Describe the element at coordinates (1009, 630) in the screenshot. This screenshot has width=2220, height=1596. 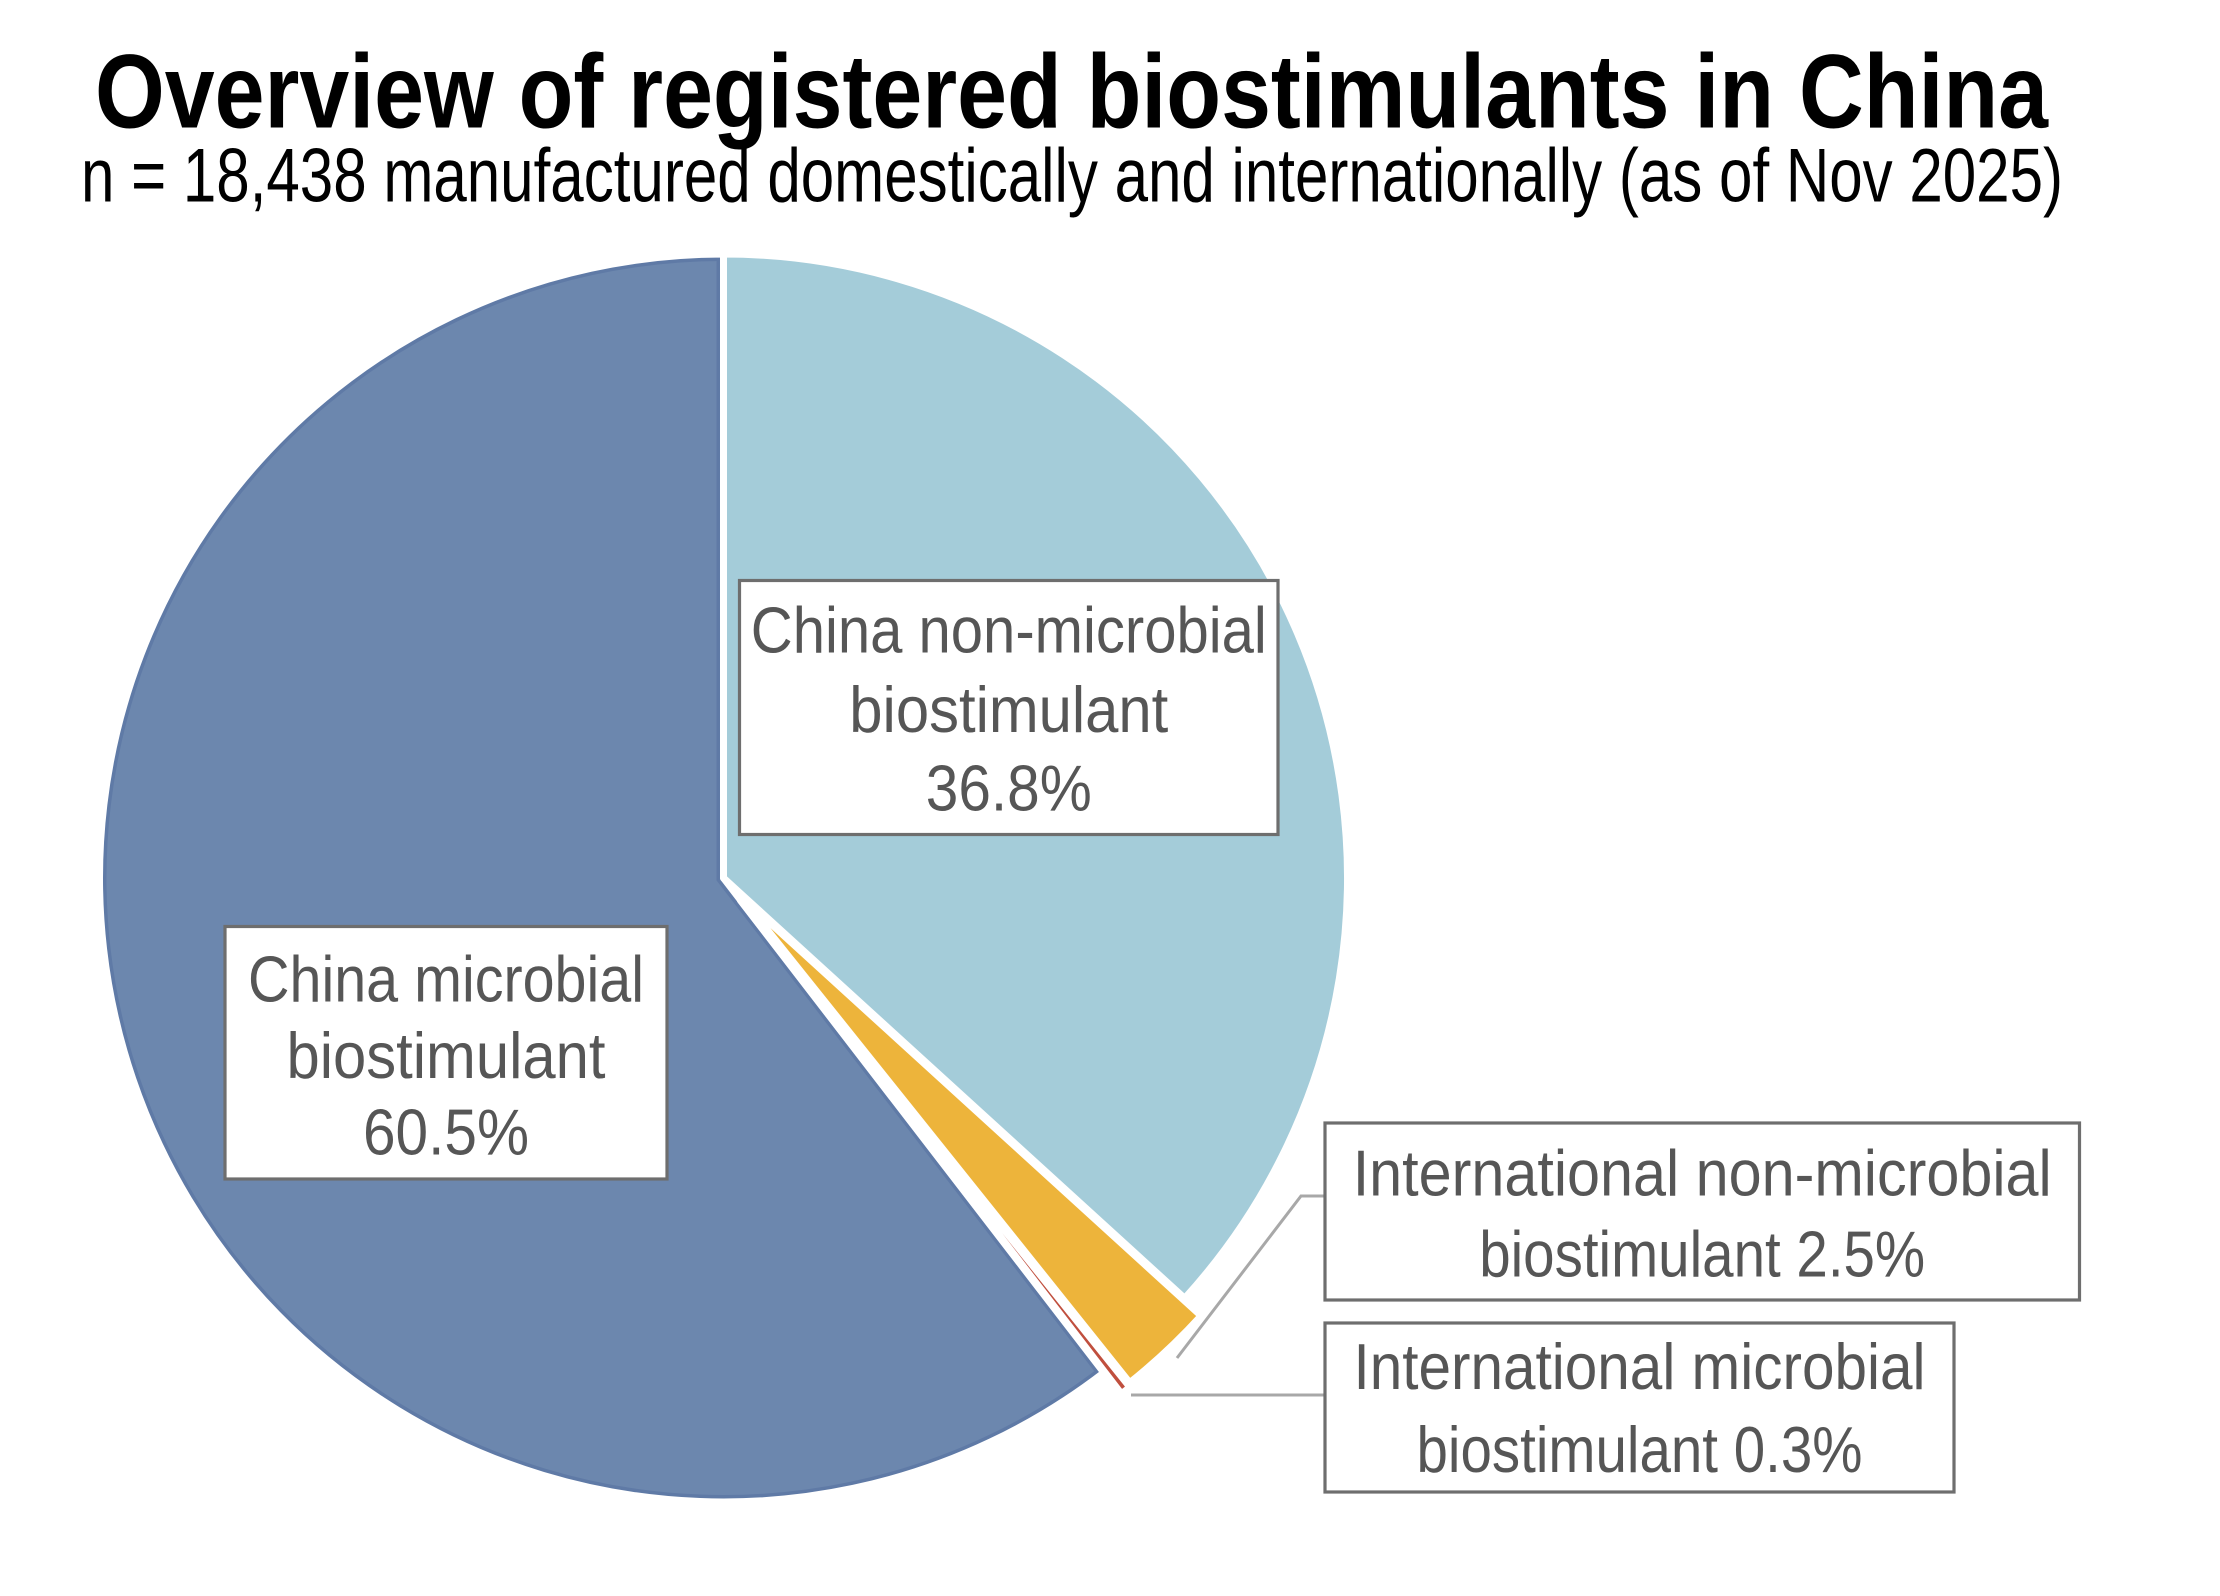
I see `svg-text: China non-microbial` at that location.